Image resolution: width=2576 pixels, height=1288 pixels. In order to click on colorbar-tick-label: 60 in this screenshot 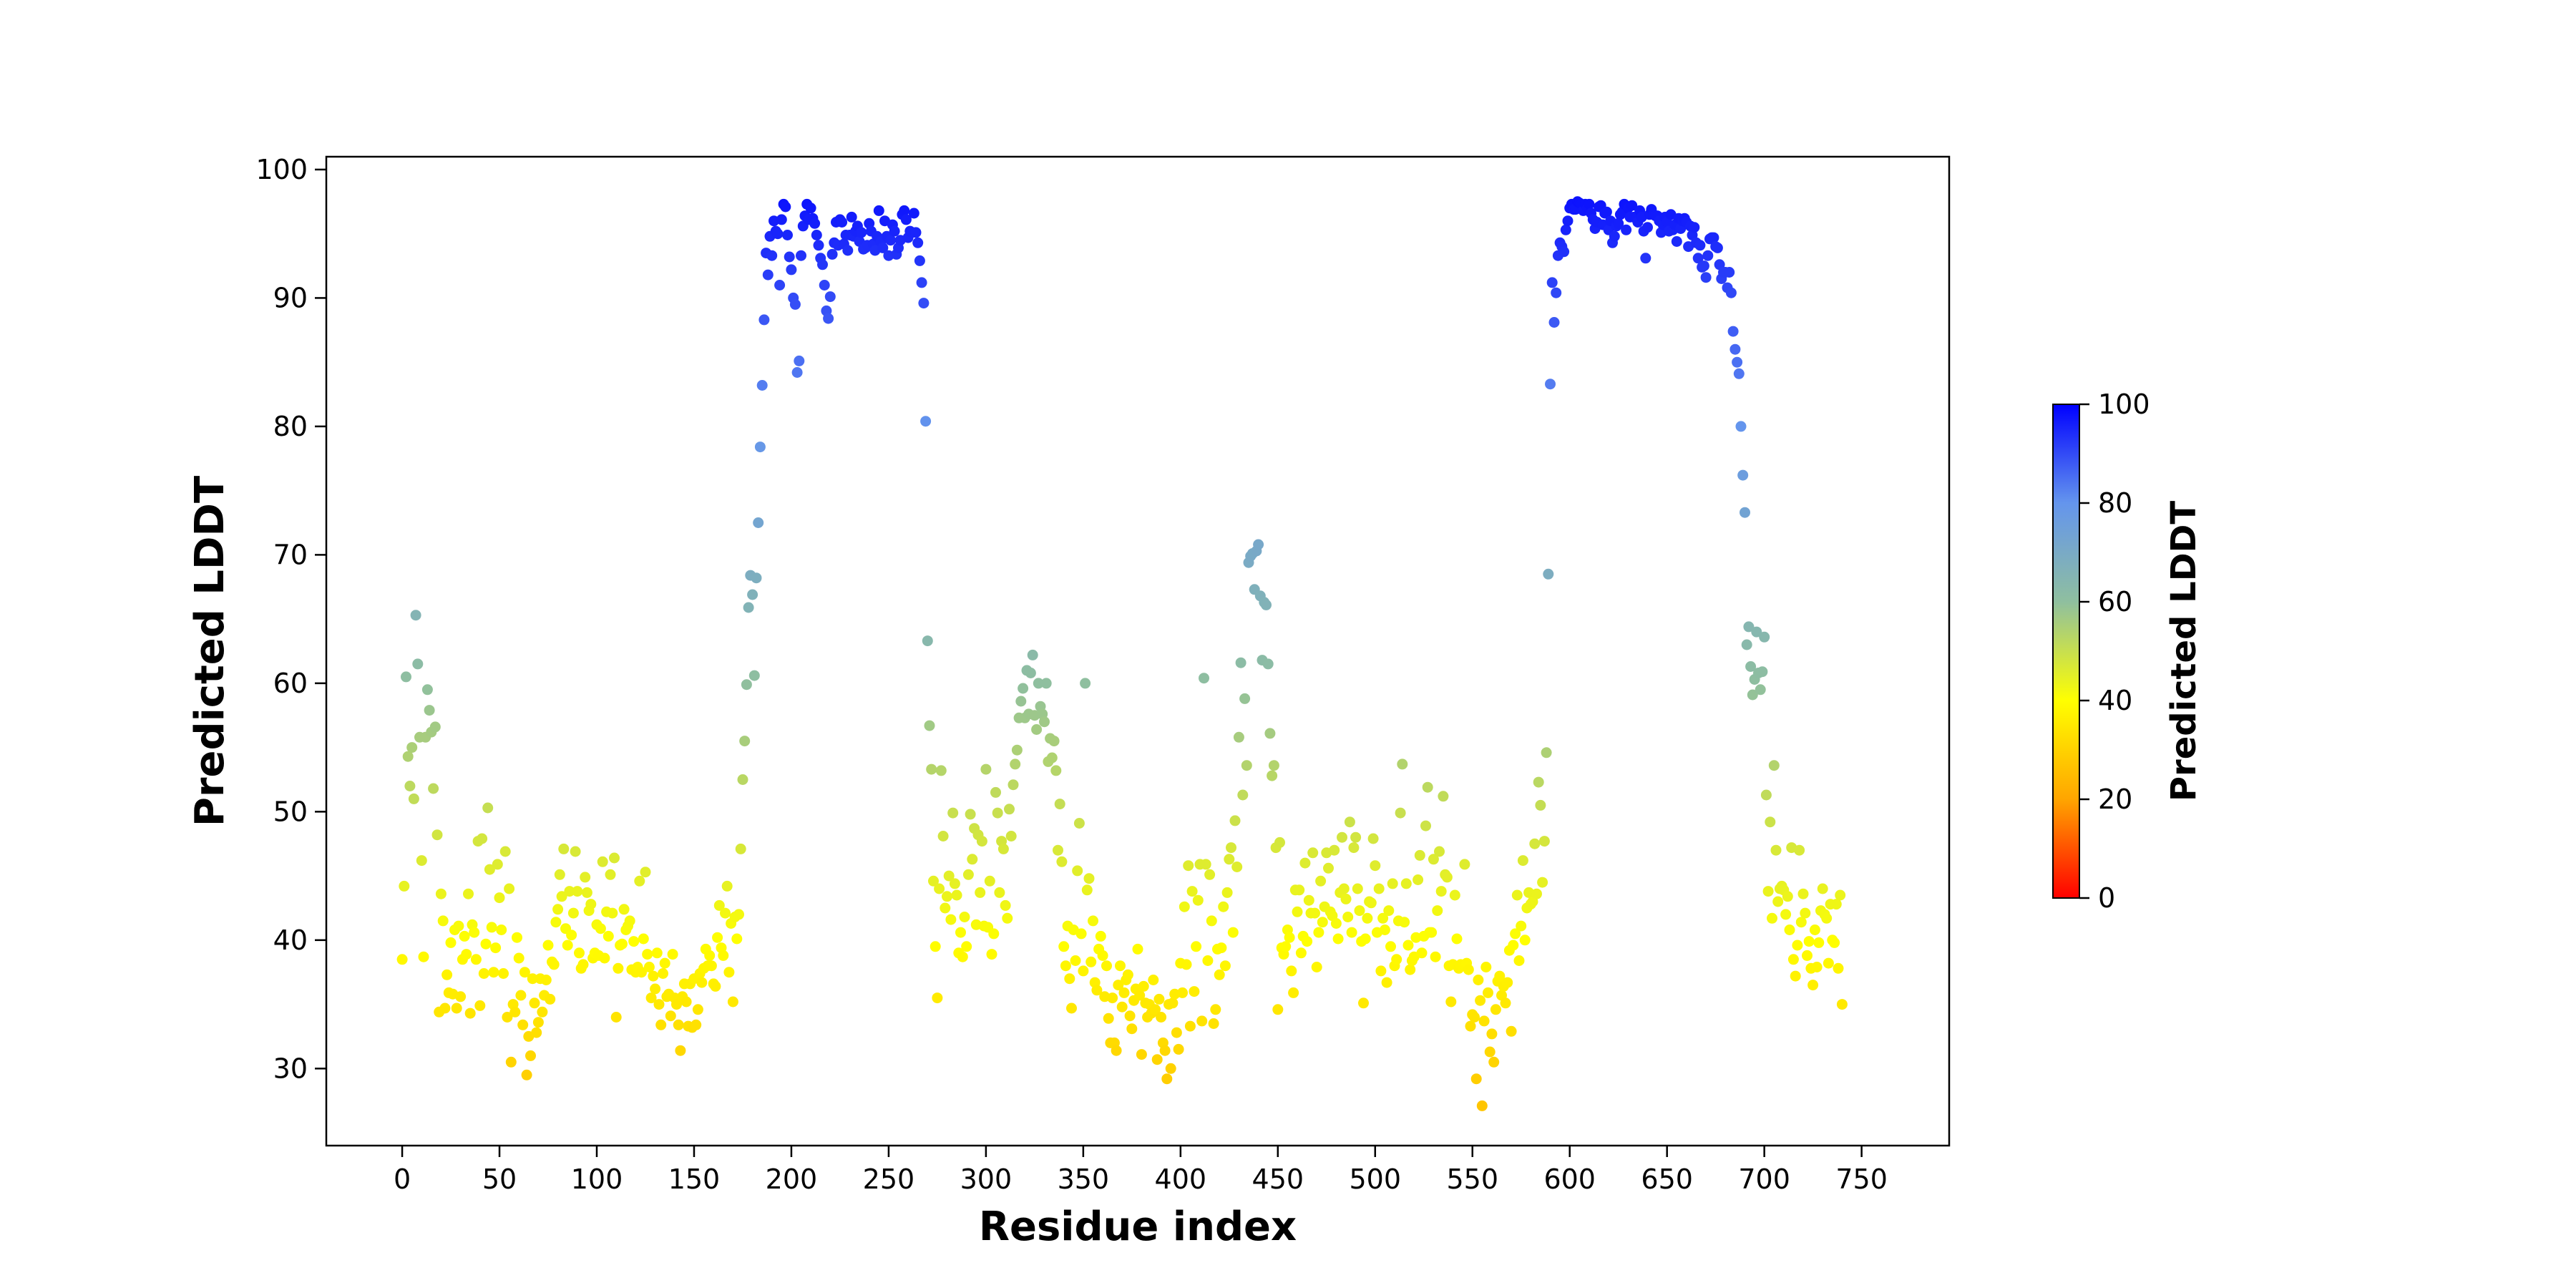, I will do `click(2115, 602)`.